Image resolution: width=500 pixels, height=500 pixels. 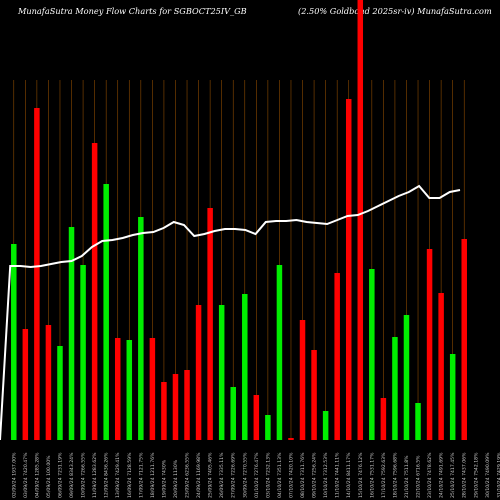 I want to click on x-tick-label: 15/10/24 7476.12%, so click(x=361, y=475).